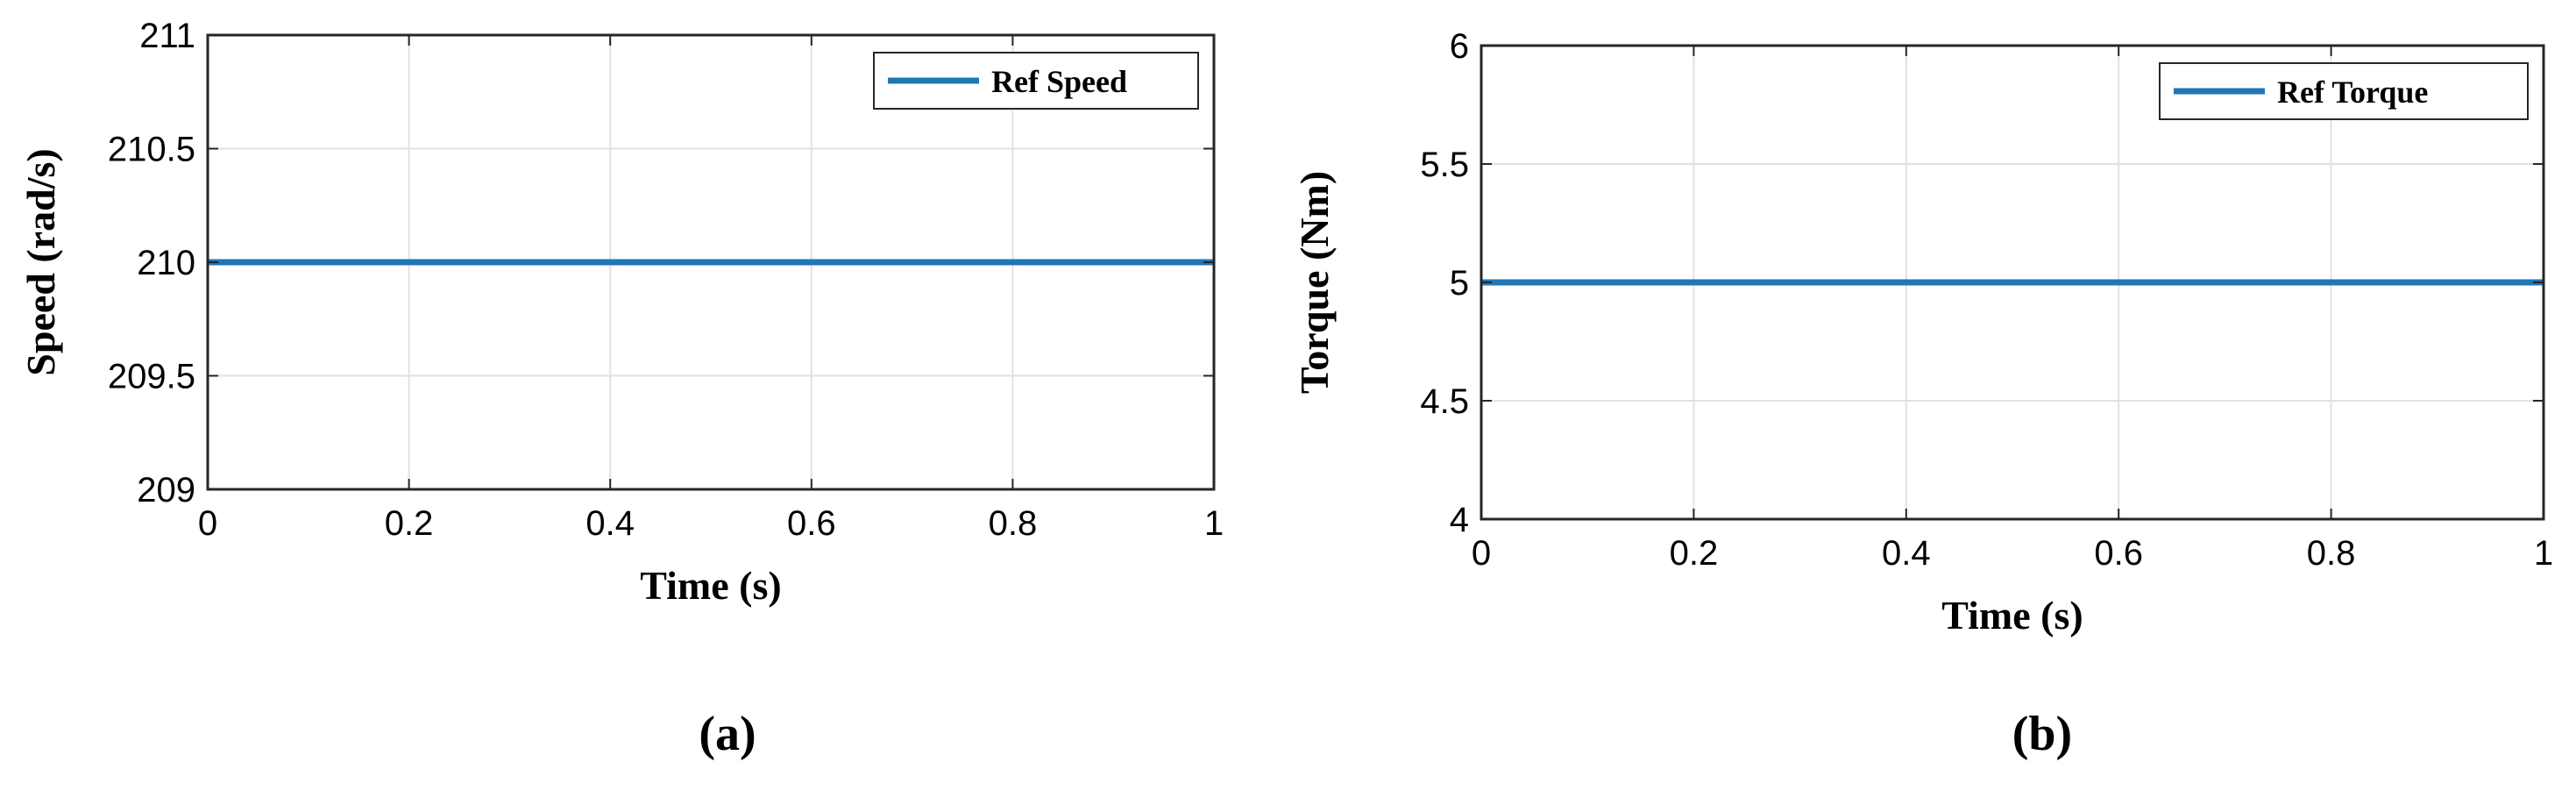  I want to click on y-tick-label: 5, so click(1459, 283).